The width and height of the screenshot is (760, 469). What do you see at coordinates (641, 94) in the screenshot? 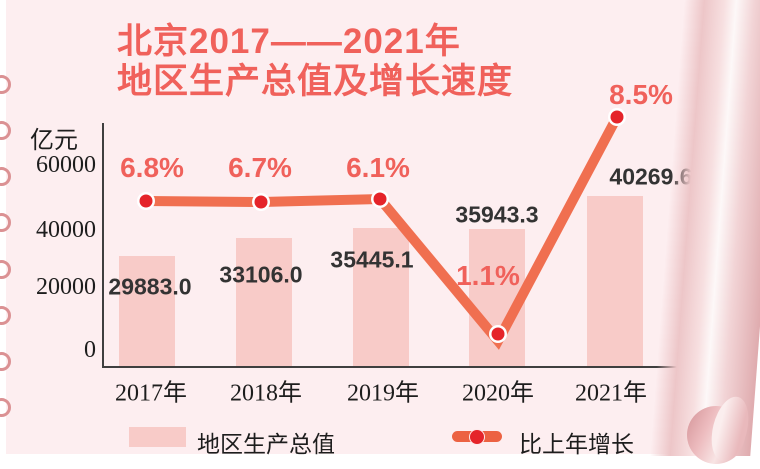
I see `growth-label: 8.5%` at bounding box center [641, 94].